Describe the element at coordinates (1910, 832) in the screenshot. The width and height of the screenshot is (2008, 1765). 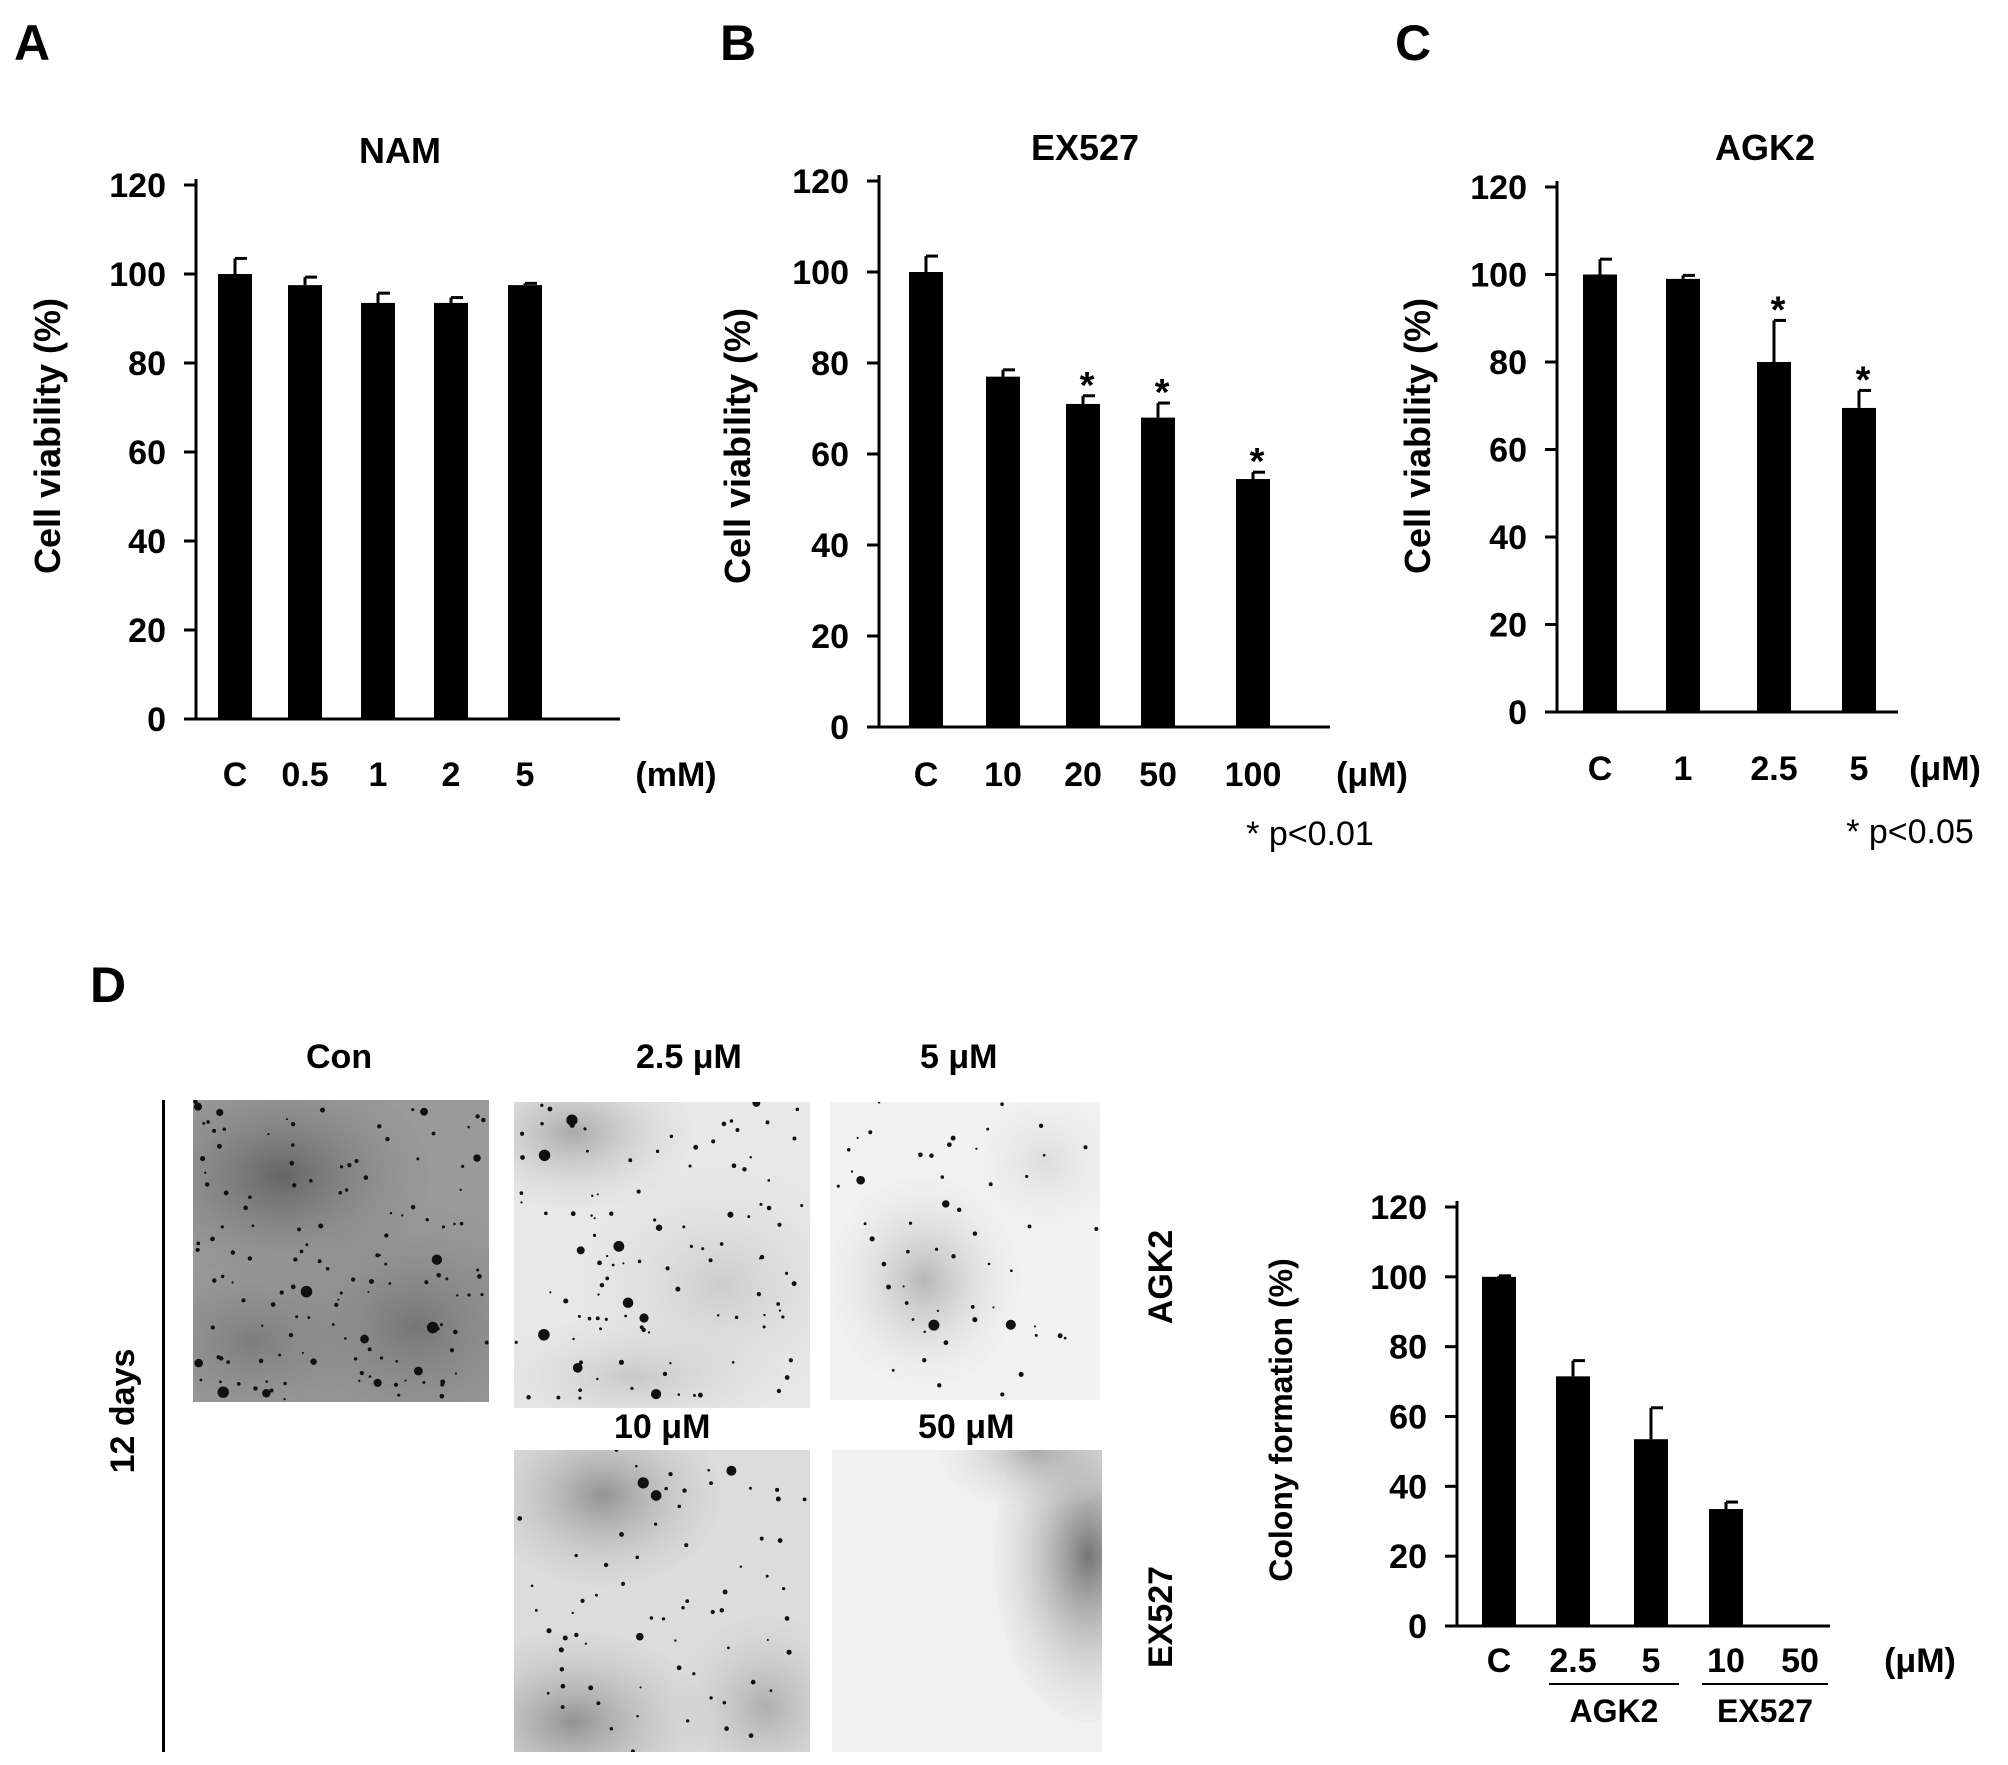
I see `p-value-note: * p<0.05` at that location.